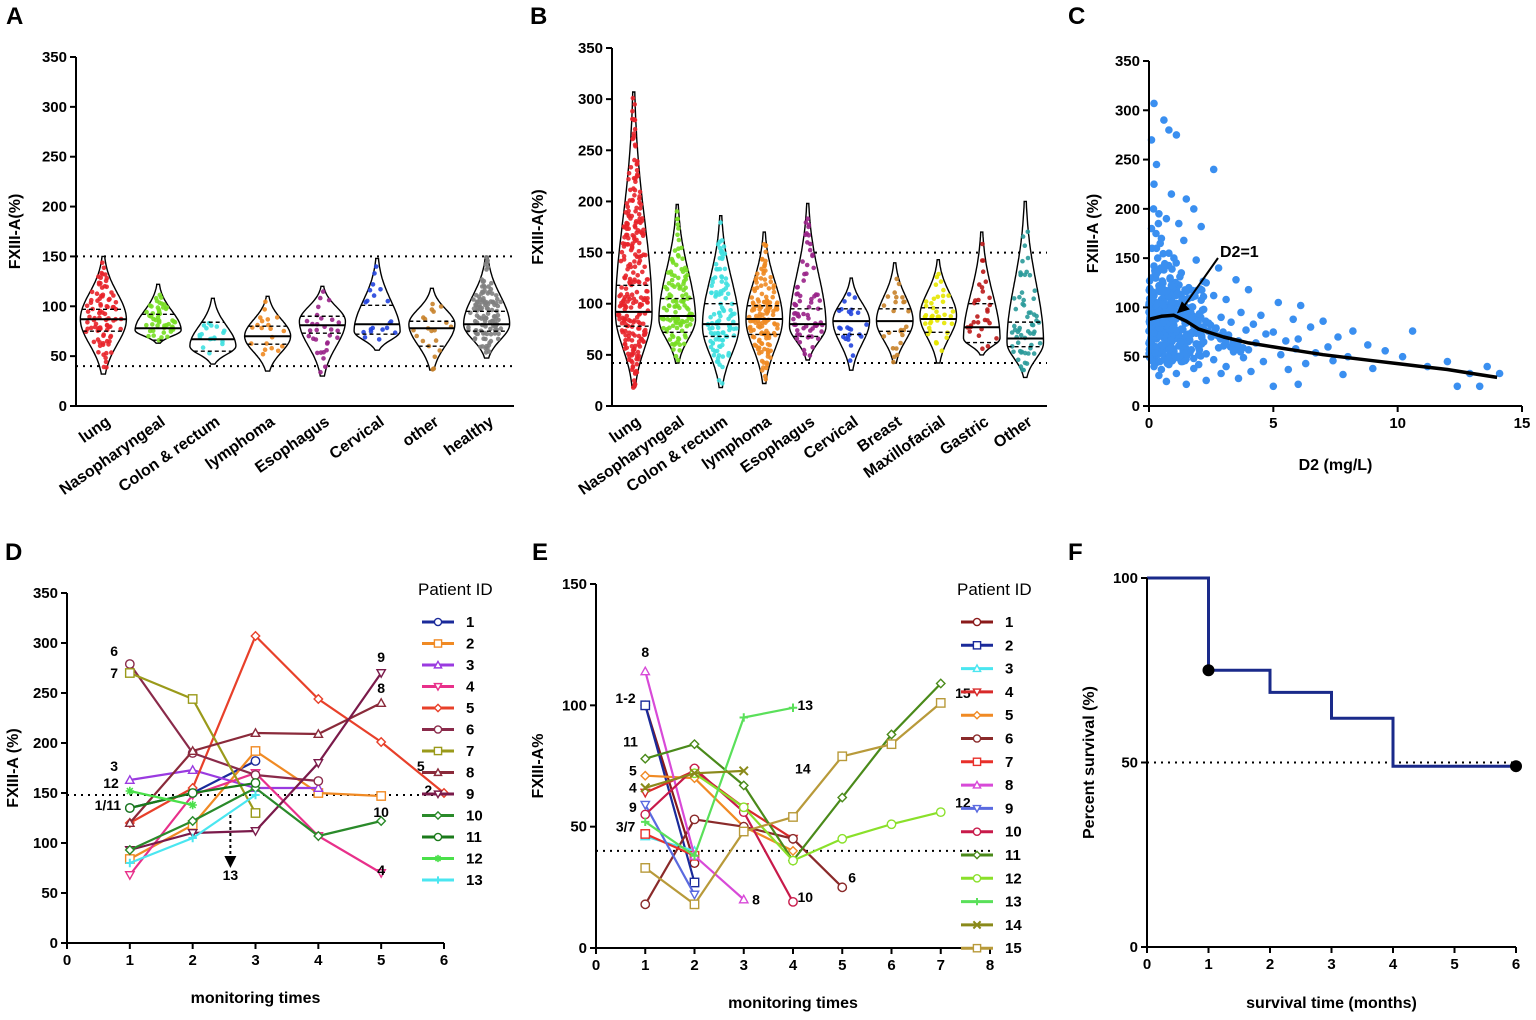 The image size is (1536, 1020). Describe the element at coordinates (1009, 692) in the screenshot. I see `legend-label: 4` at that location.